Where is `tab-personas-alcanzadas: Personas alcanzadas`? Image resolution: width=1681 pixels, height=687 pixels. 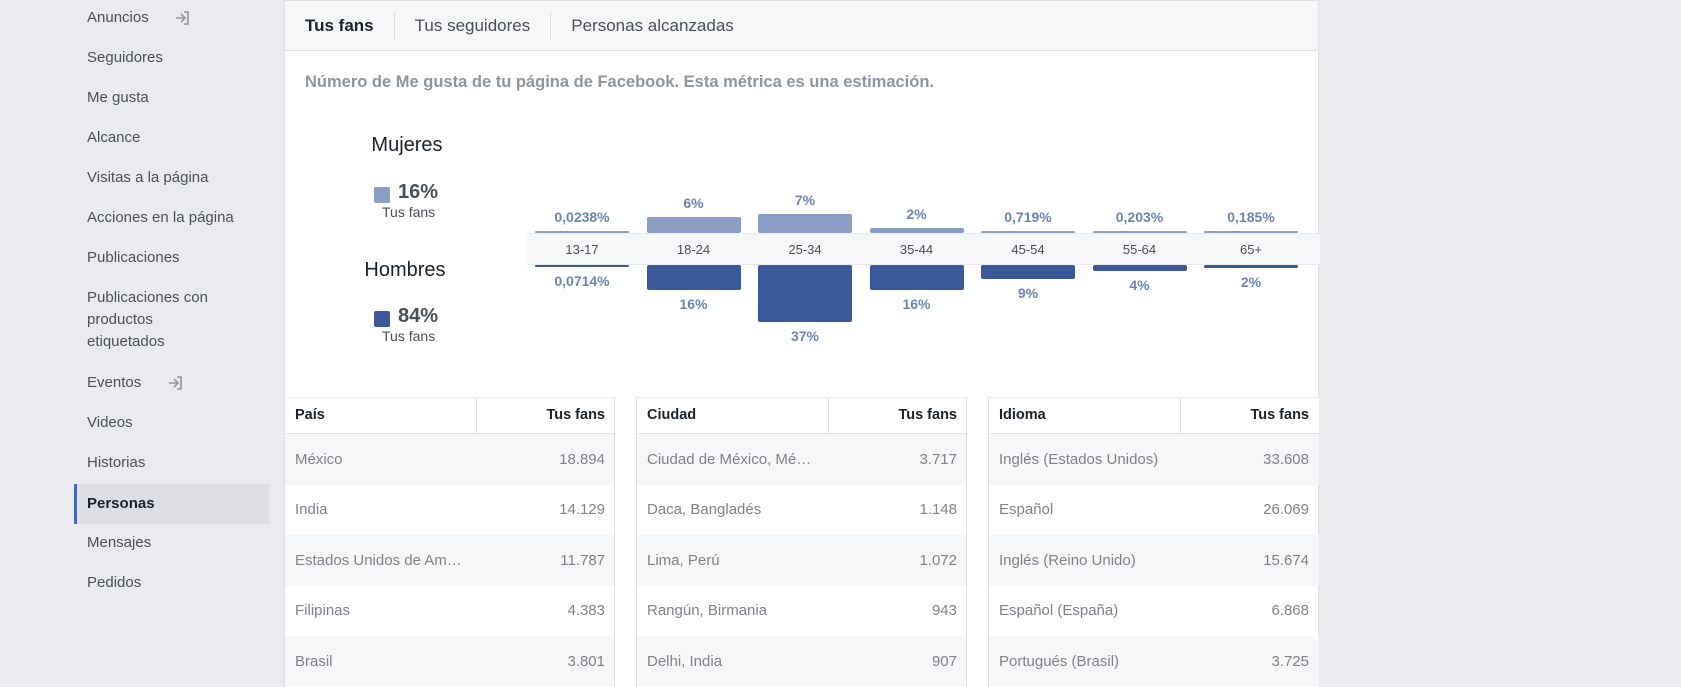
tab-personas-alcanzadas: Personas alcanzadas is located at coordinates (652, 25).